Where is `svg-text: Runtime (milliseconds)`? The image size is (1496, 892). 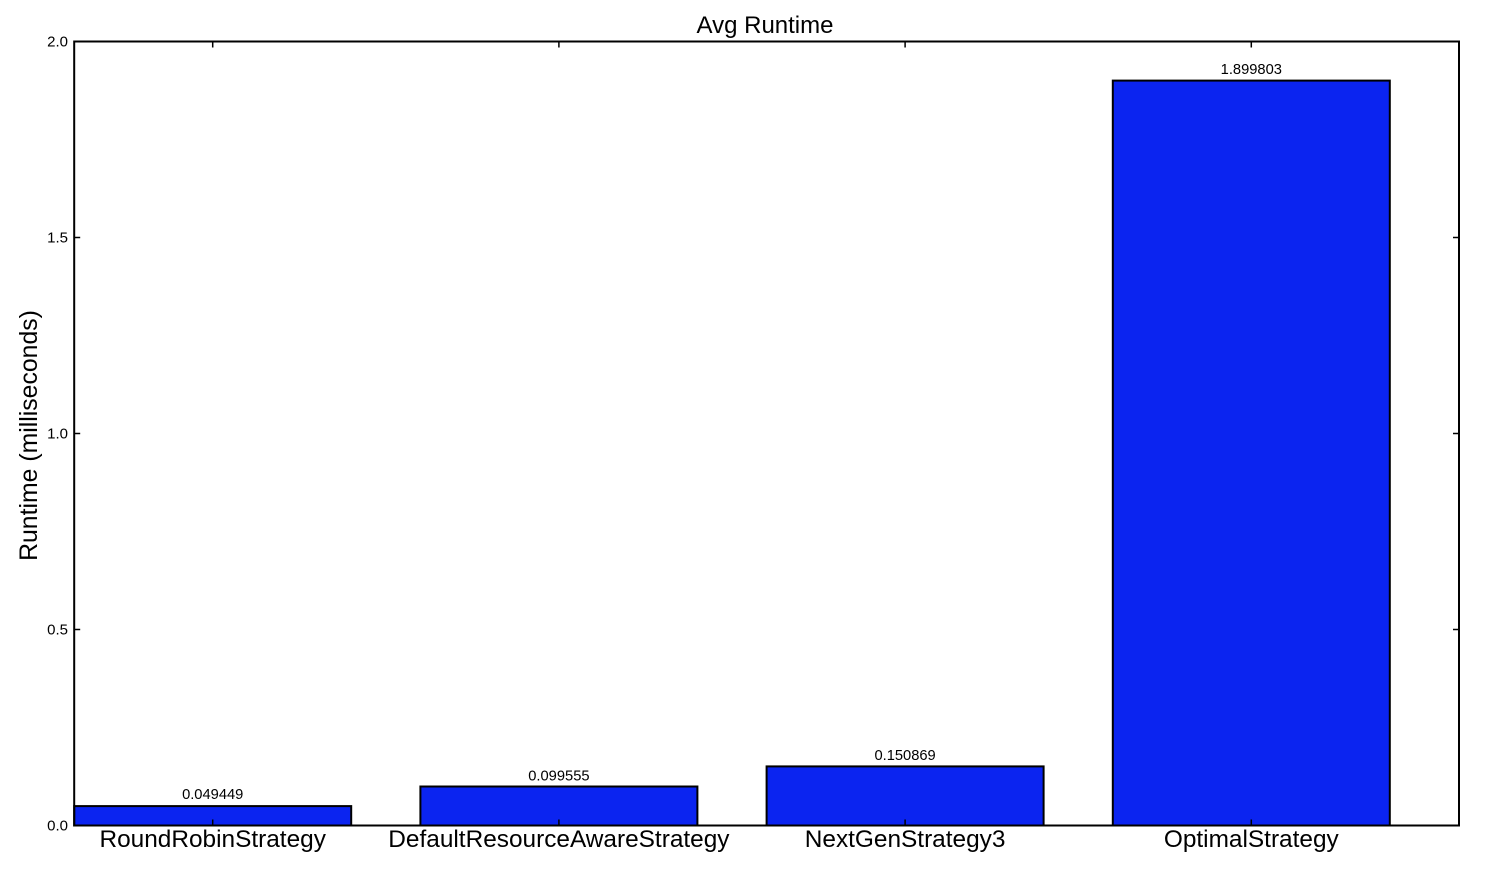 svg-text: Runtime (milliseconds) is located at coordinates (29, 435).